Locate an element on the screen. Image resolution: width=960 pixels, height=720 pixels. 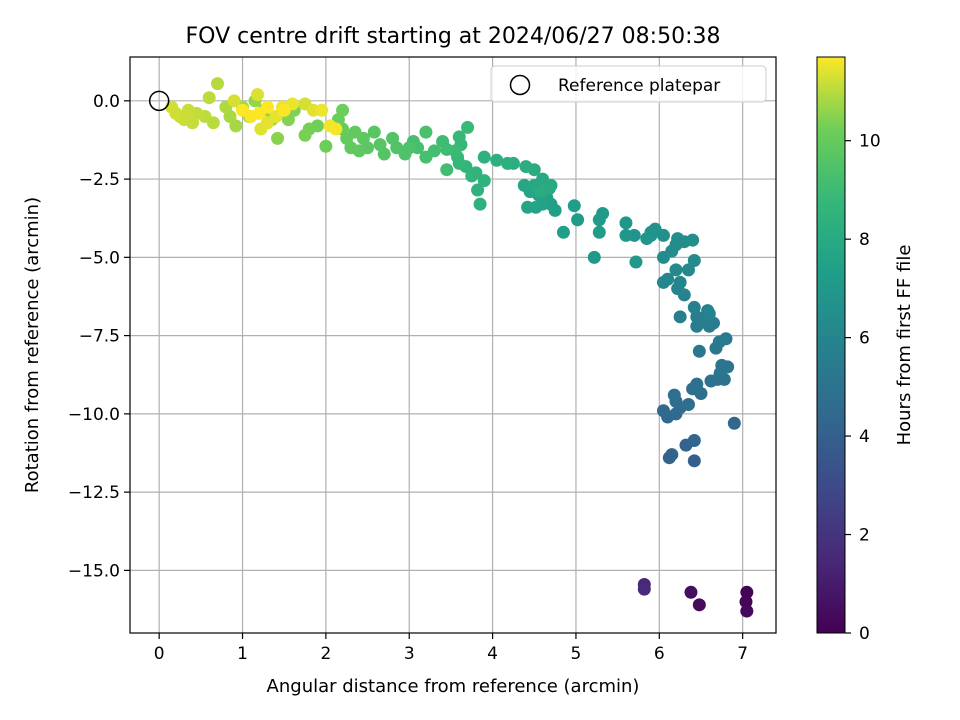
y-axis-ticks: 0.0 −2.5 −5.0 −7.5 −10.0 −12.5 −15.0 is located at coordinates (99, 336).